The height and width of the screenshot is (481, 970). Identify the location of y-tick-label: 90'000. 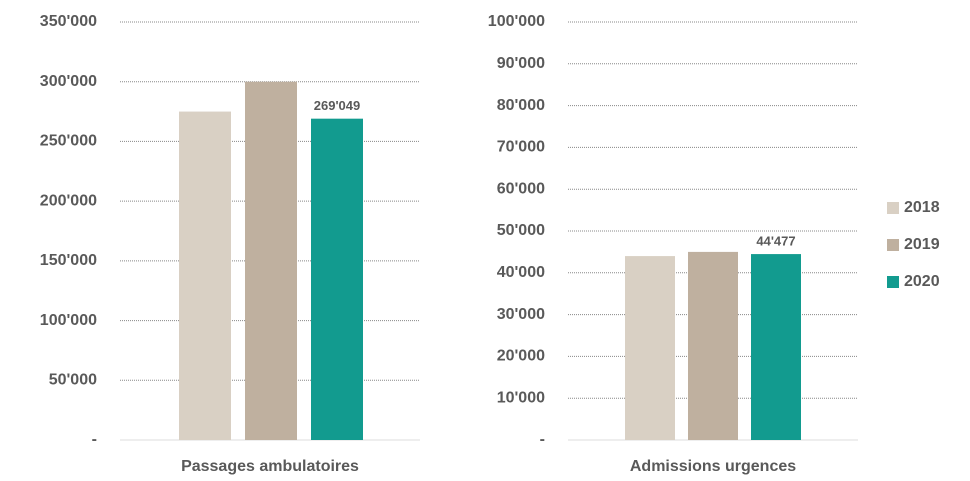
(521, 63).